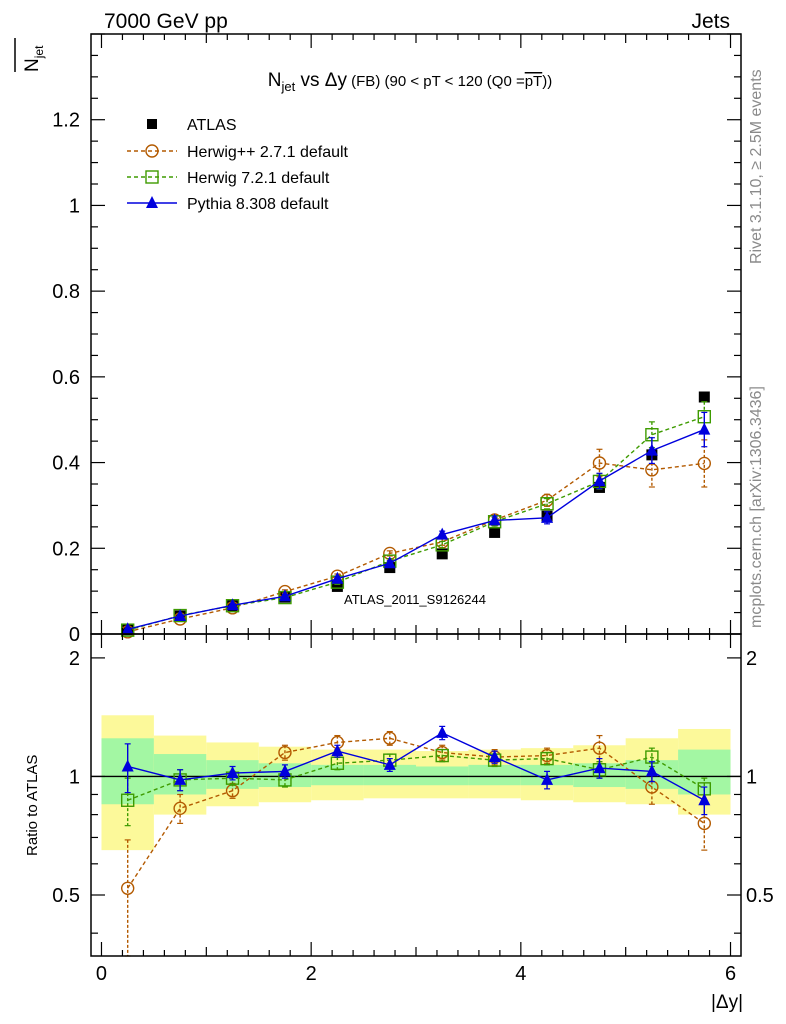 The height and width of the screenshot is (1024, 786). What do you see at coordinates (66, 121) in the screenshot?
I see `y-tick-label: 1.2` at bounding box center [66, 121].